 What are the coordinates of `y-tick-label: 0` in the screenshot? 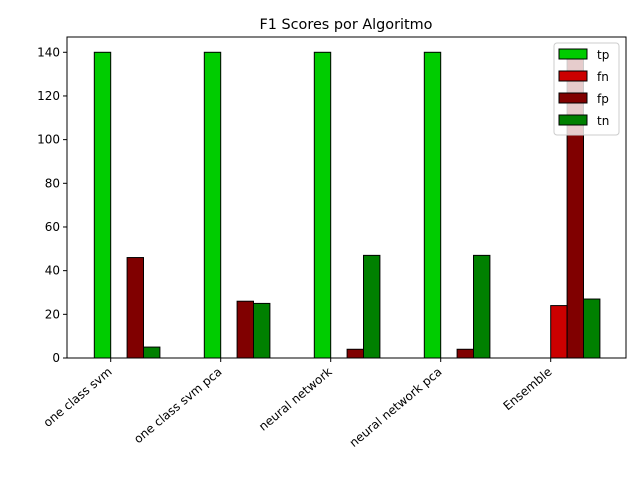 It's located at (56, 358).